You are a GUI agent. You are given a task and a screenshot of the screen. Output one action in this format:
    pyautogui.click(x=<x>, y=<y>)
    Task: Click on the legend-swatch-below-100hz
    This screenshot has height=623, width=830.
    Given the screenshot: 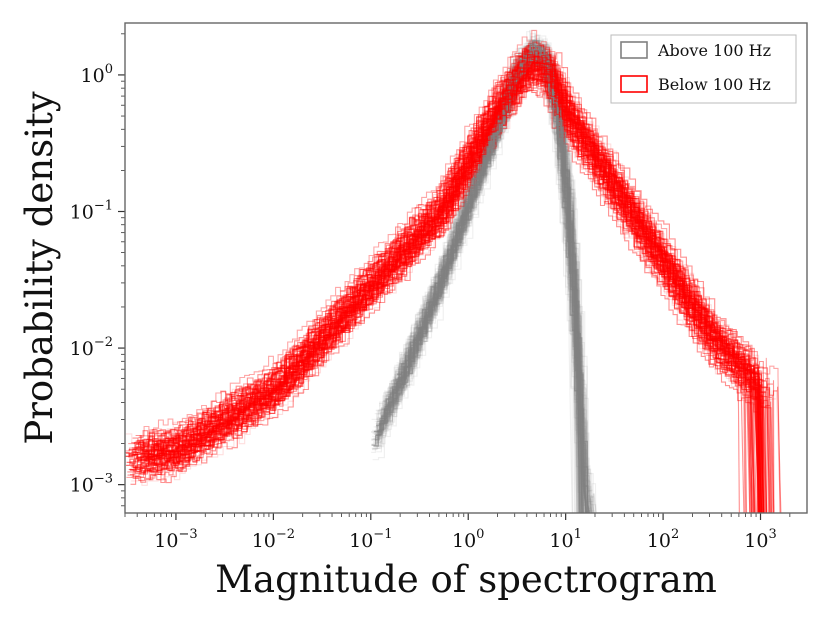 What is the action you would take?
    pyautogui.click(x=634, y=84)
    